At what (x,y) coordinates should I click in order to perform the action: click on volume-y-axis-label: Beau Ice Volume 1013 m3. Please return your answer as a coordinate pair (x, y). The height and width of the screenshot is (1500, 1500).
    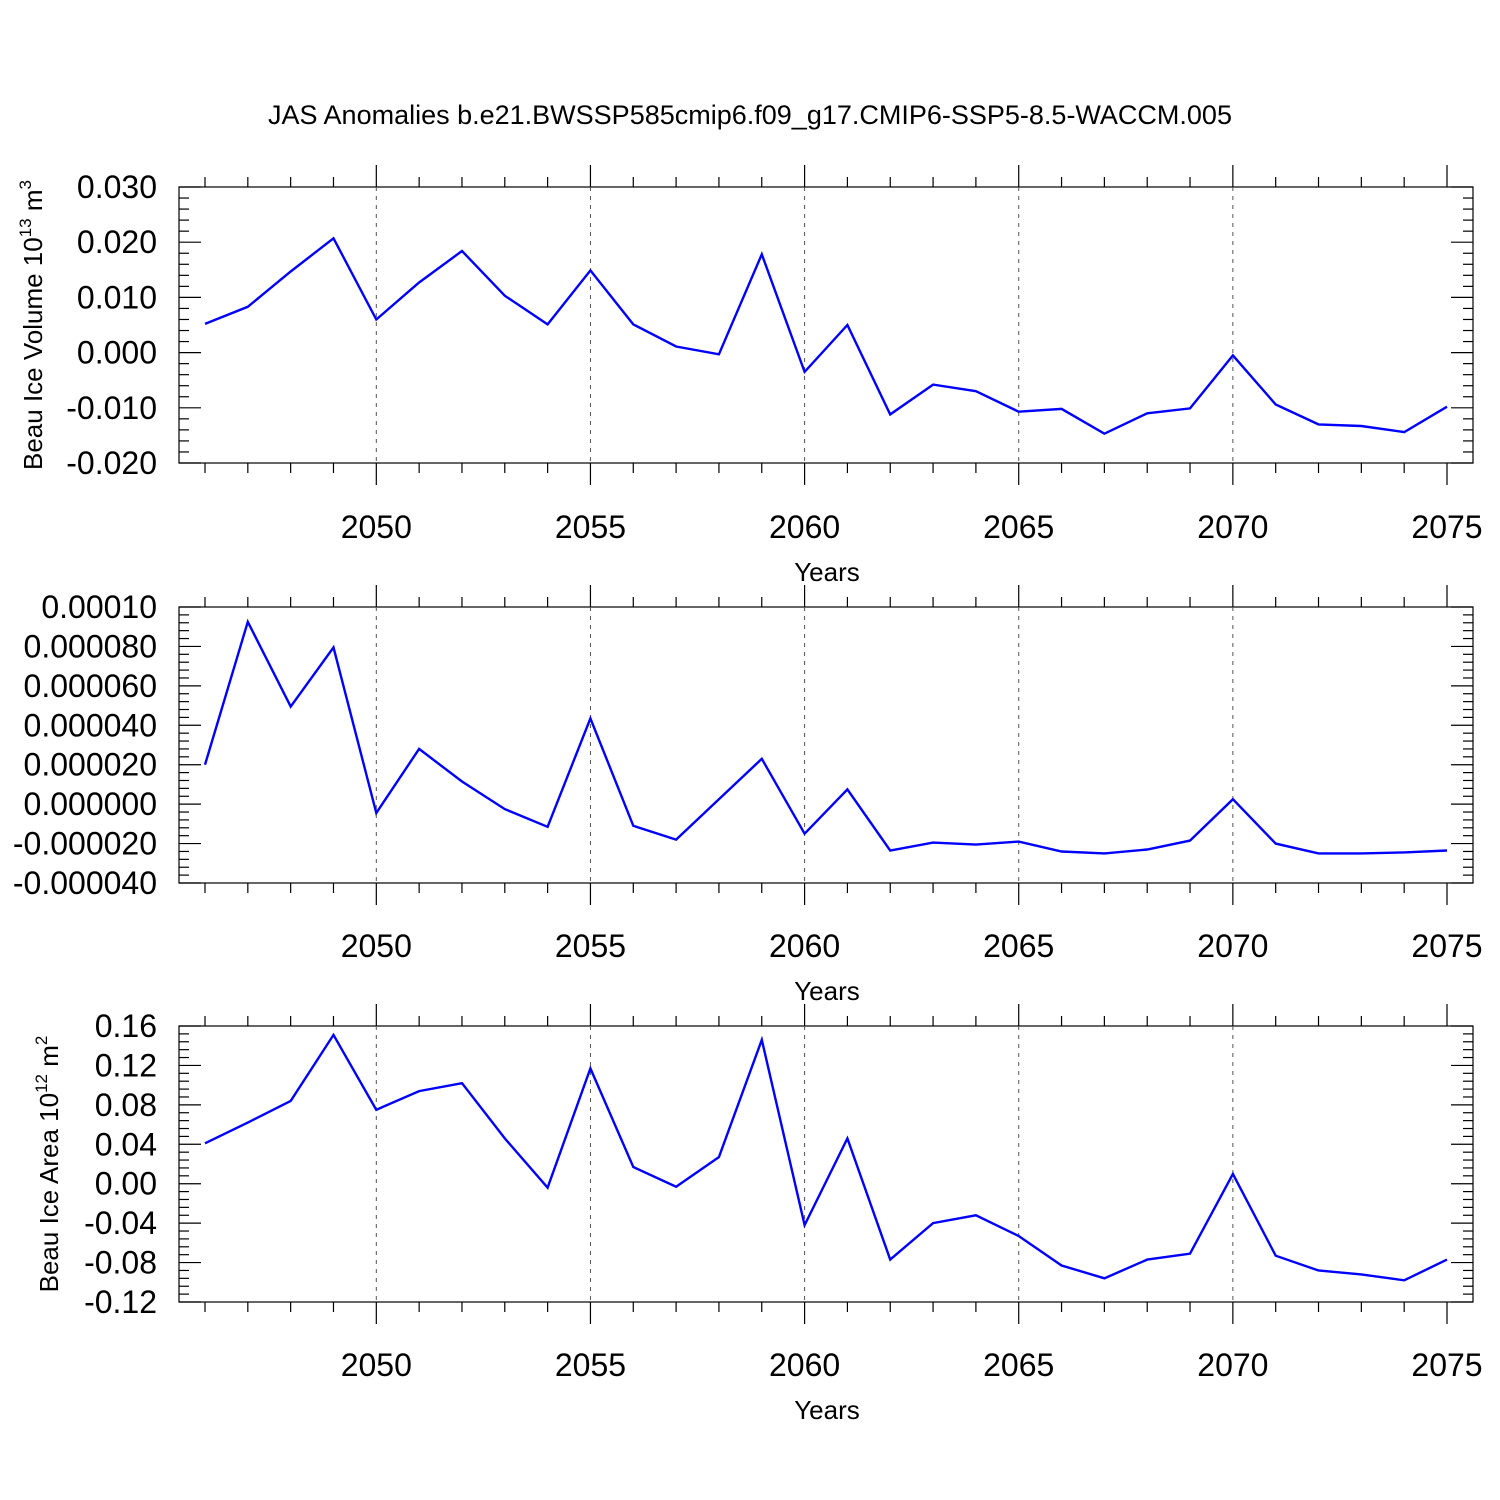
    Looking at the image, I should click on (32, 325).